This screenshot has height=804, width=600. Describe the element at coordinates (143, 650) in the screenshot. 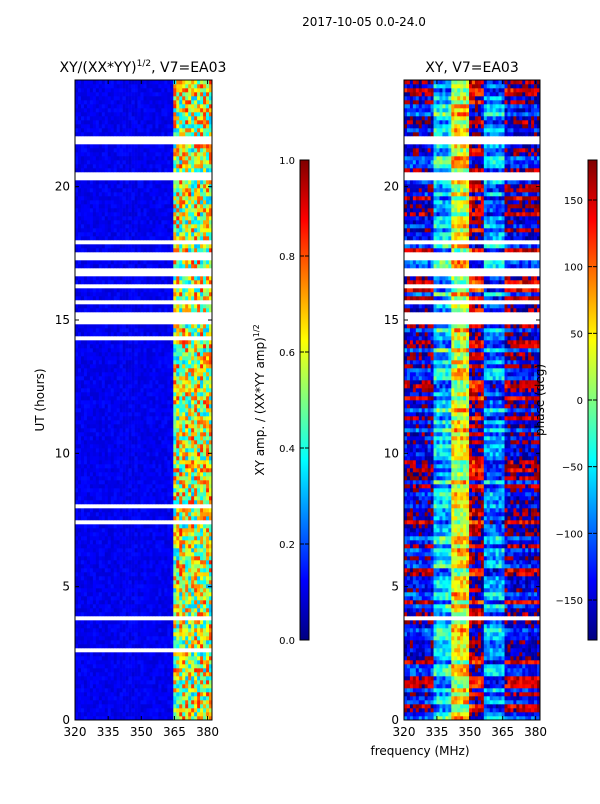

I see `flagged-row` at that location.